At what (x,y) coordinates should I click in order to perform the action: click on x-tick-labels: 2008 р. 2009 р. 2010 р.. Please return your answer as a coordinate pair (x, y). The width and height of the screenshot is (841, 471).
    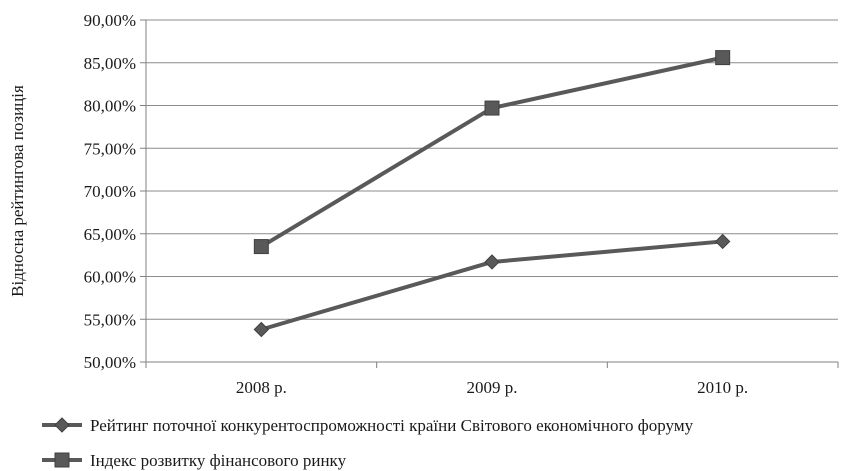
    Looking at the image, I should click on (492, 379).